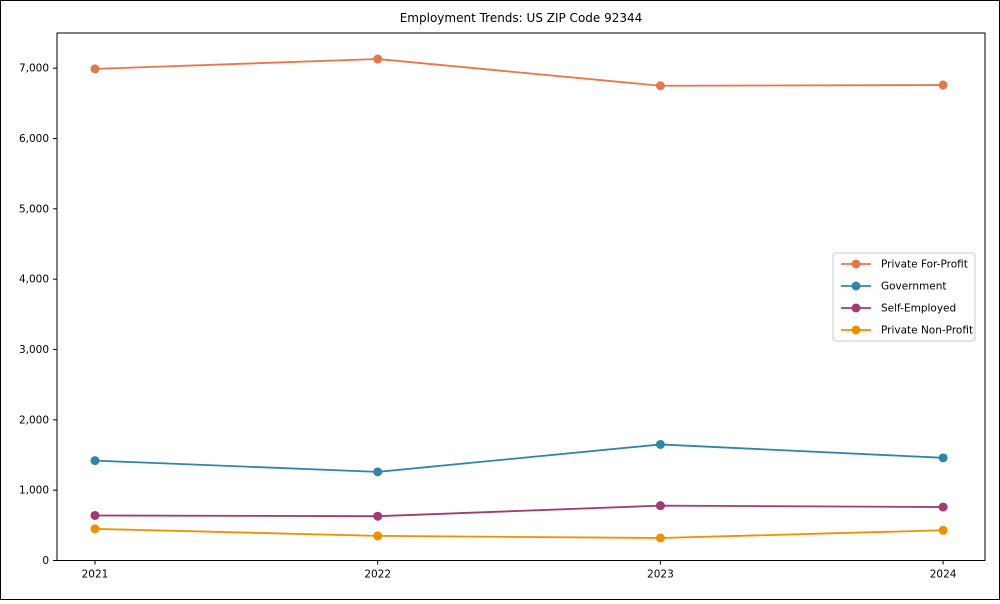 Image resolution: width=1000 pixels, height=604 pixels. I want to click on y-axis-tick-label: 4,000, so click(34, 280).